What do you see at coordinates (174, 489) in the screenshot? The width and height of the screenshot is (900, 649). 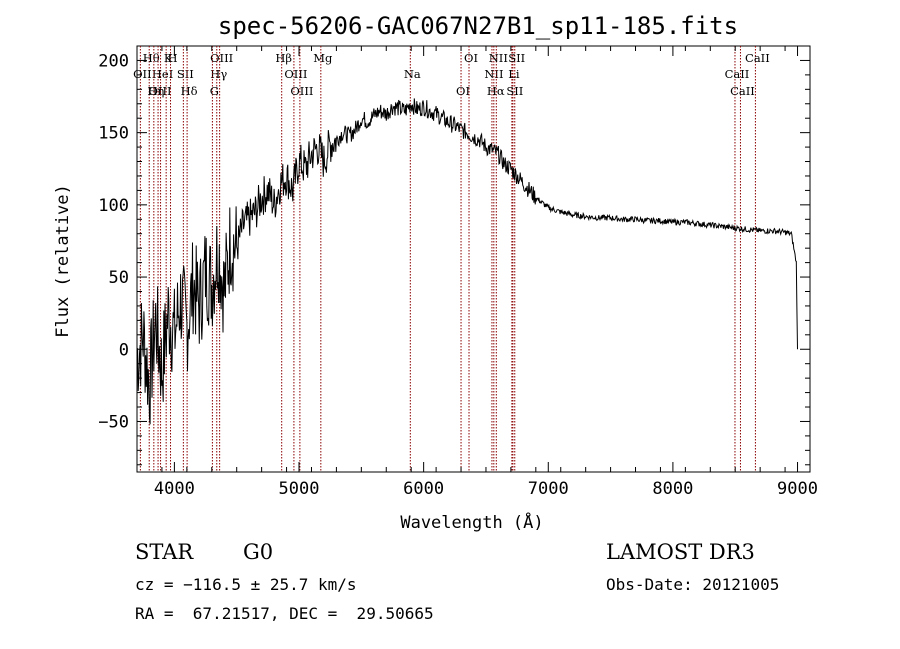 I see `x-tick-label: 4000` at bounding box center [174, 489].